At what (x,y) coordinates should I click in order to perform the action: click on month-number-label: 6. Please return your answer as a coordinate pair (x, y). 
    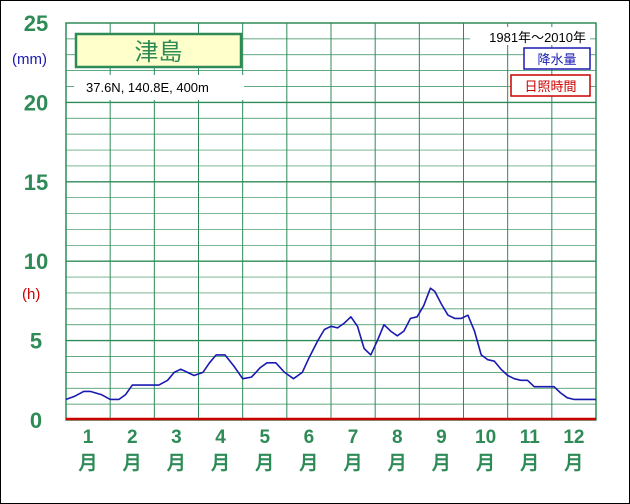
    Looking at the image, I should click on (309, 437).